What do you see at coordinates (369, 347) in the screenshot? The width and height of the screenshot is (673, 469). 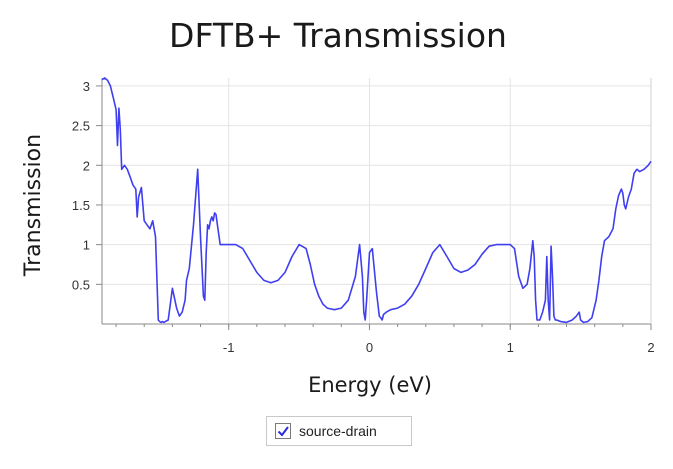 I see `x-tick-label: 0` at bounding box center [369, 347].